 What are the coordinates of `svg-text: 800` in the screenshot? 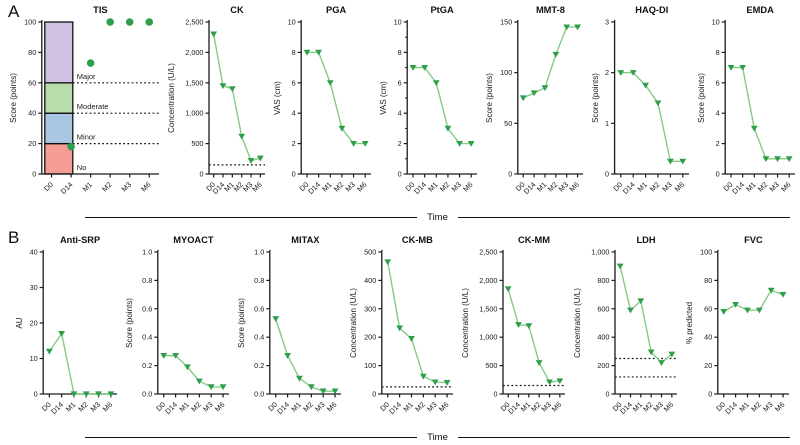 It's located at (603, 280).